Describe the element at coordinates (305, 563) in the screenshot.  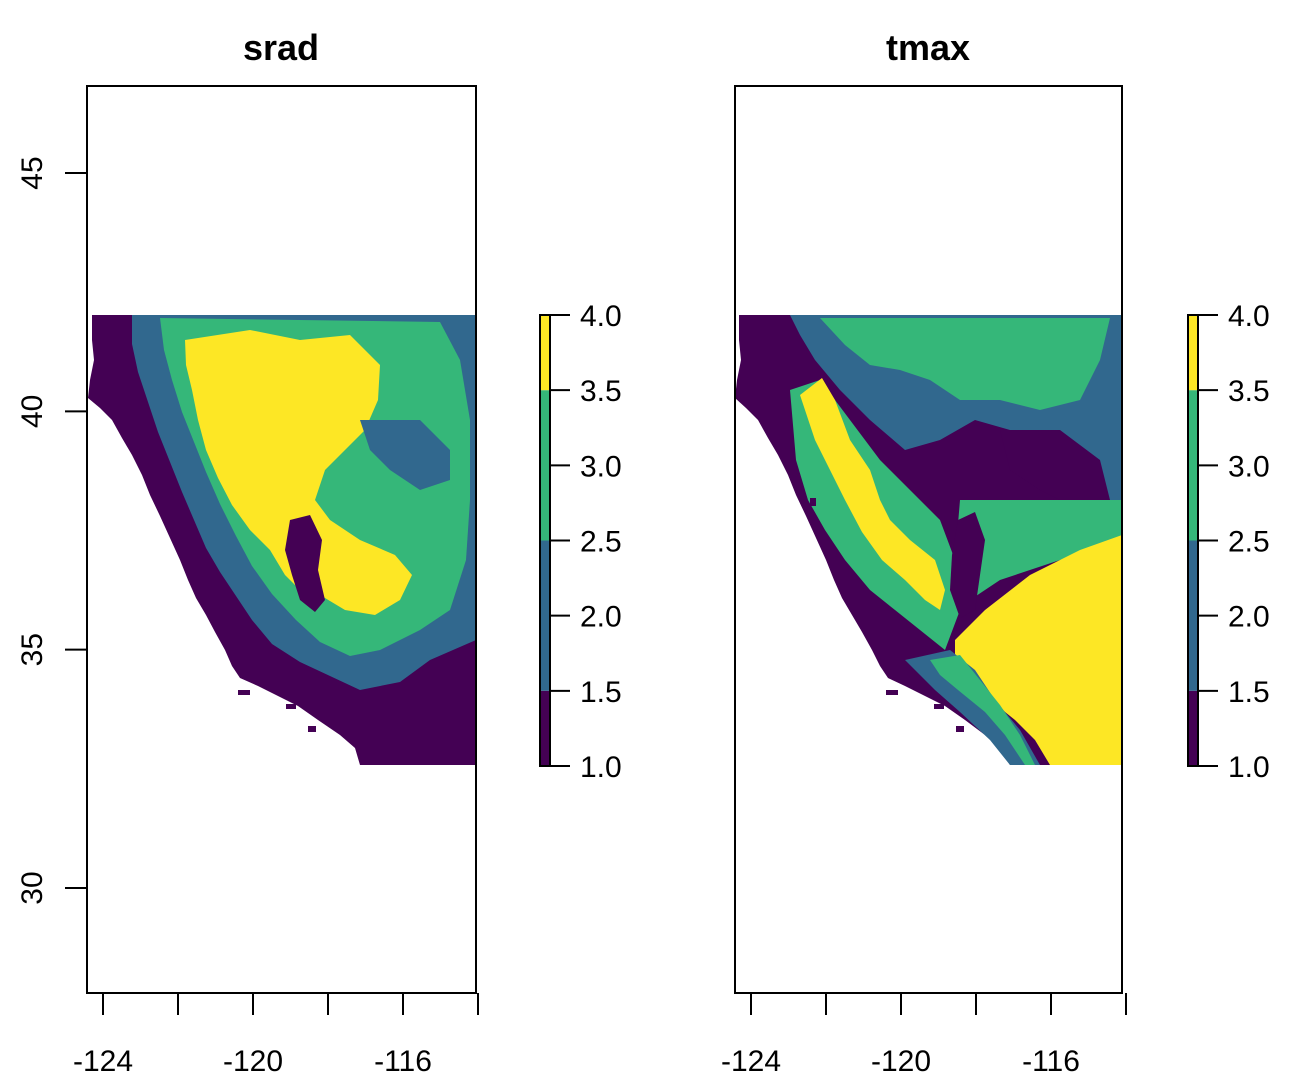
I see `zone-dark-valley` at that location.